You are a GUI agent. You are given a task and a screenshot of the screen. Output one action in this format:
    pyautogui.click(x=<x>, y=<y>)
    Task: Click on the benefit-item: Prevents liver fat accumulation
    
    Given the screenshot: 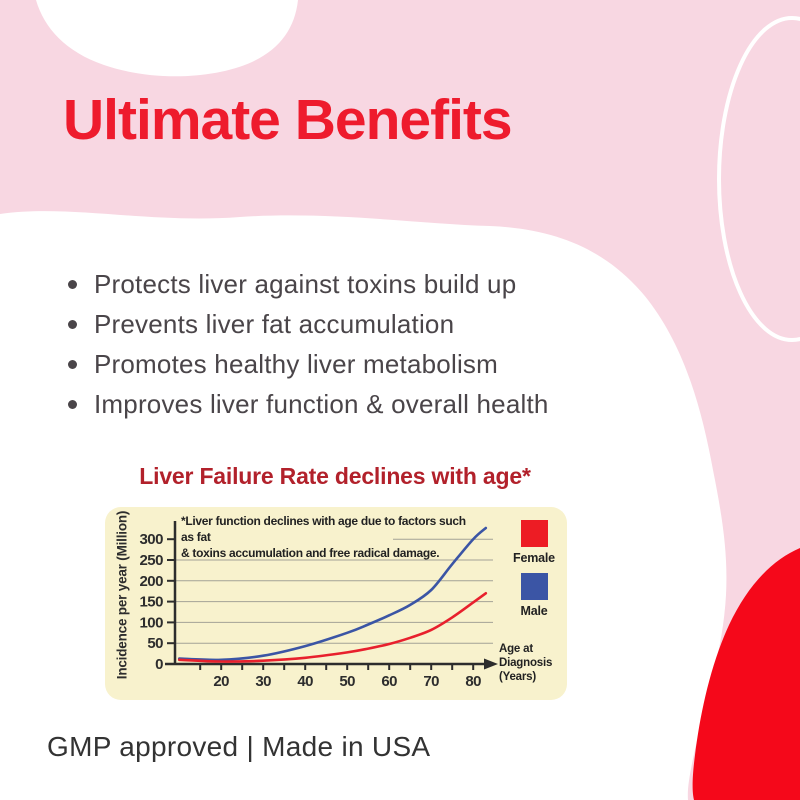 What is the action you would take?
    pyautogui.click(x=306, y=324)
    